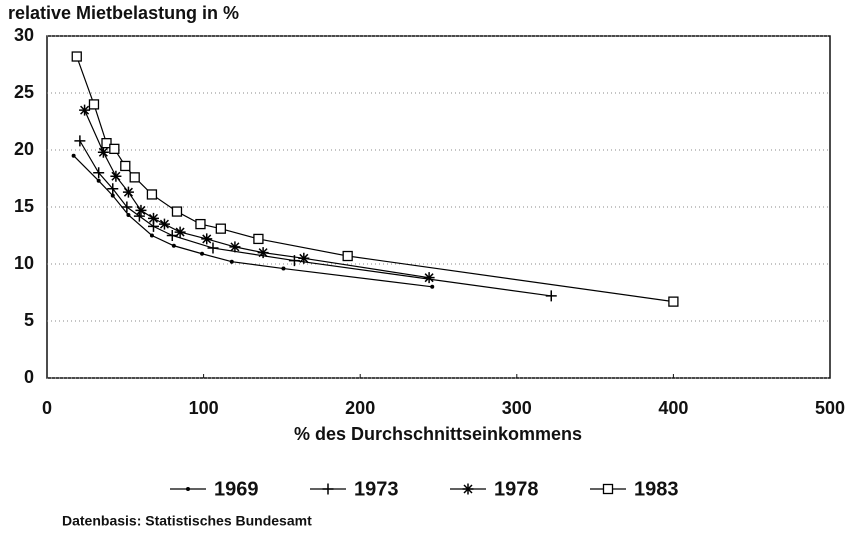 The width and height of the screenshot is (855, 540). Describe the element at coordinates (438, 434) in the screenshot. I see `x-axis-label: % des Durchschnittseinkommens` at that location.